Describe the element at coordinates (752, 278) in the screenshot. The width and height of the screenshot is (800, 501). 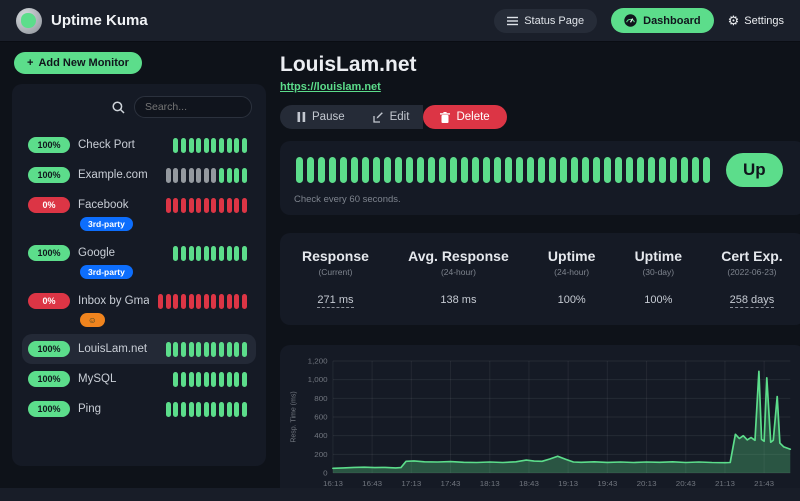
I see `stat-item: Cert Exp. (2022-06-23) 258 days` at that location.